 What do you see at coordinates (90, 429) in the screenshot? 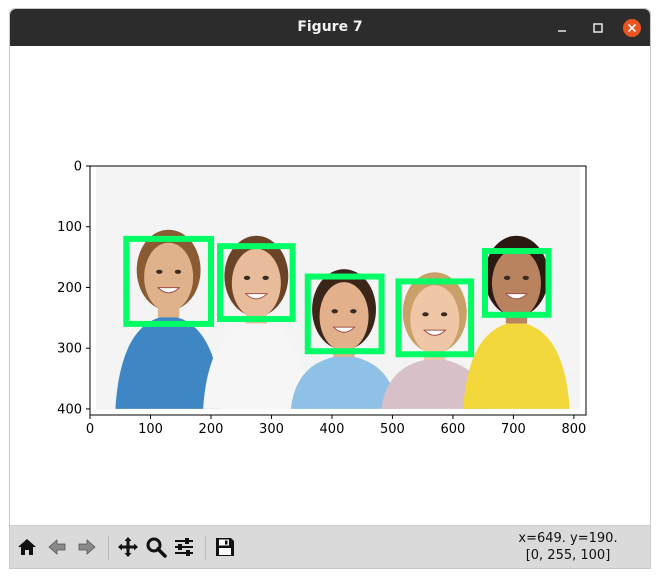
I see `x-tick-label-0: 0` at bounding box center [90, 429].